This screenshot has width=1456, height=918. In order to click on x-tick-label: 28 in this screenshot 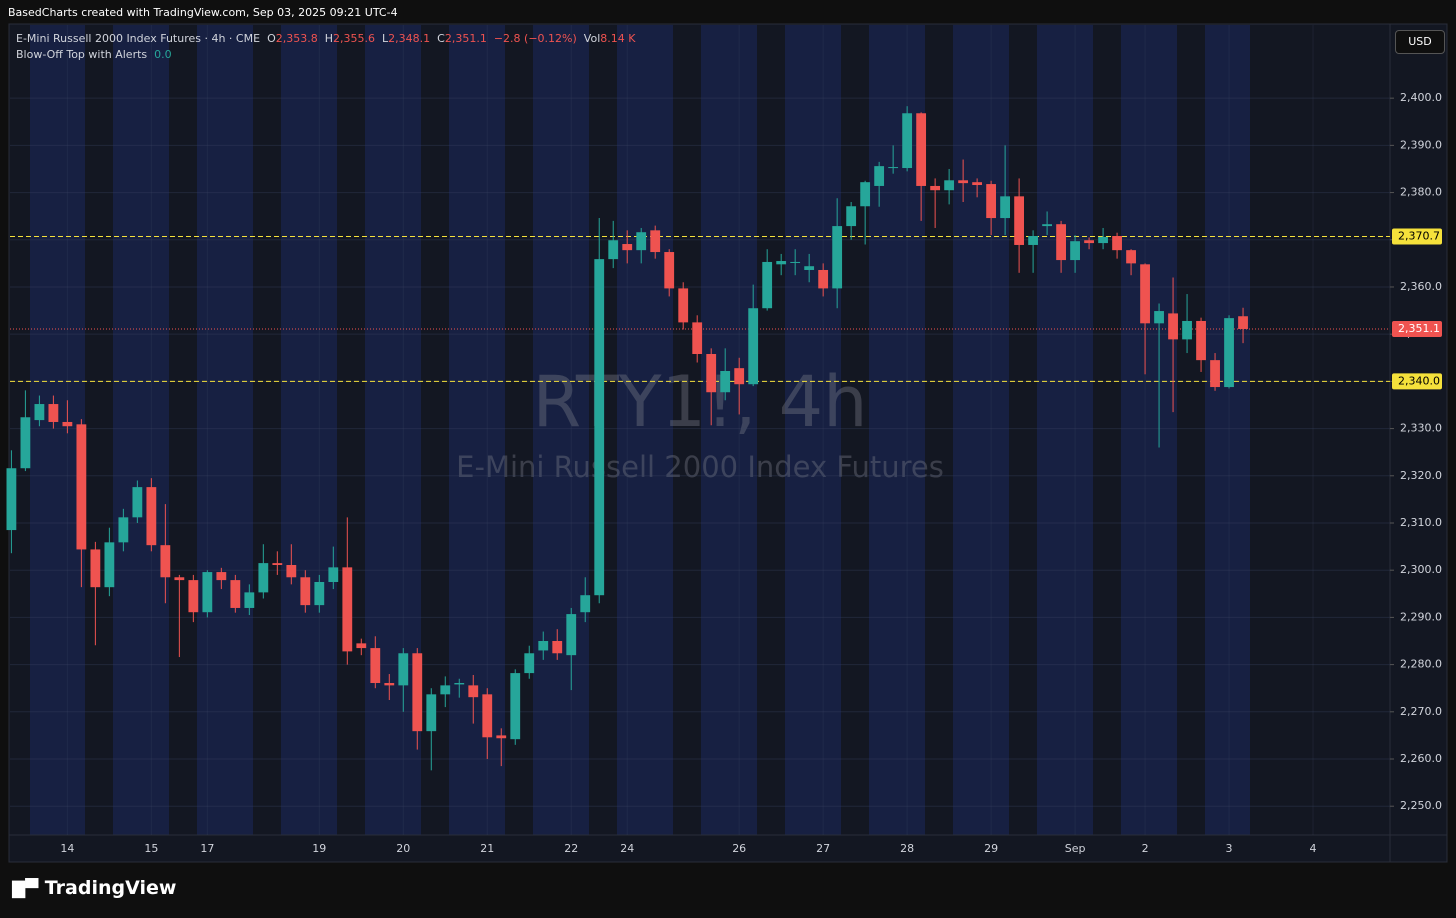, I will do `click(907, 848)`.